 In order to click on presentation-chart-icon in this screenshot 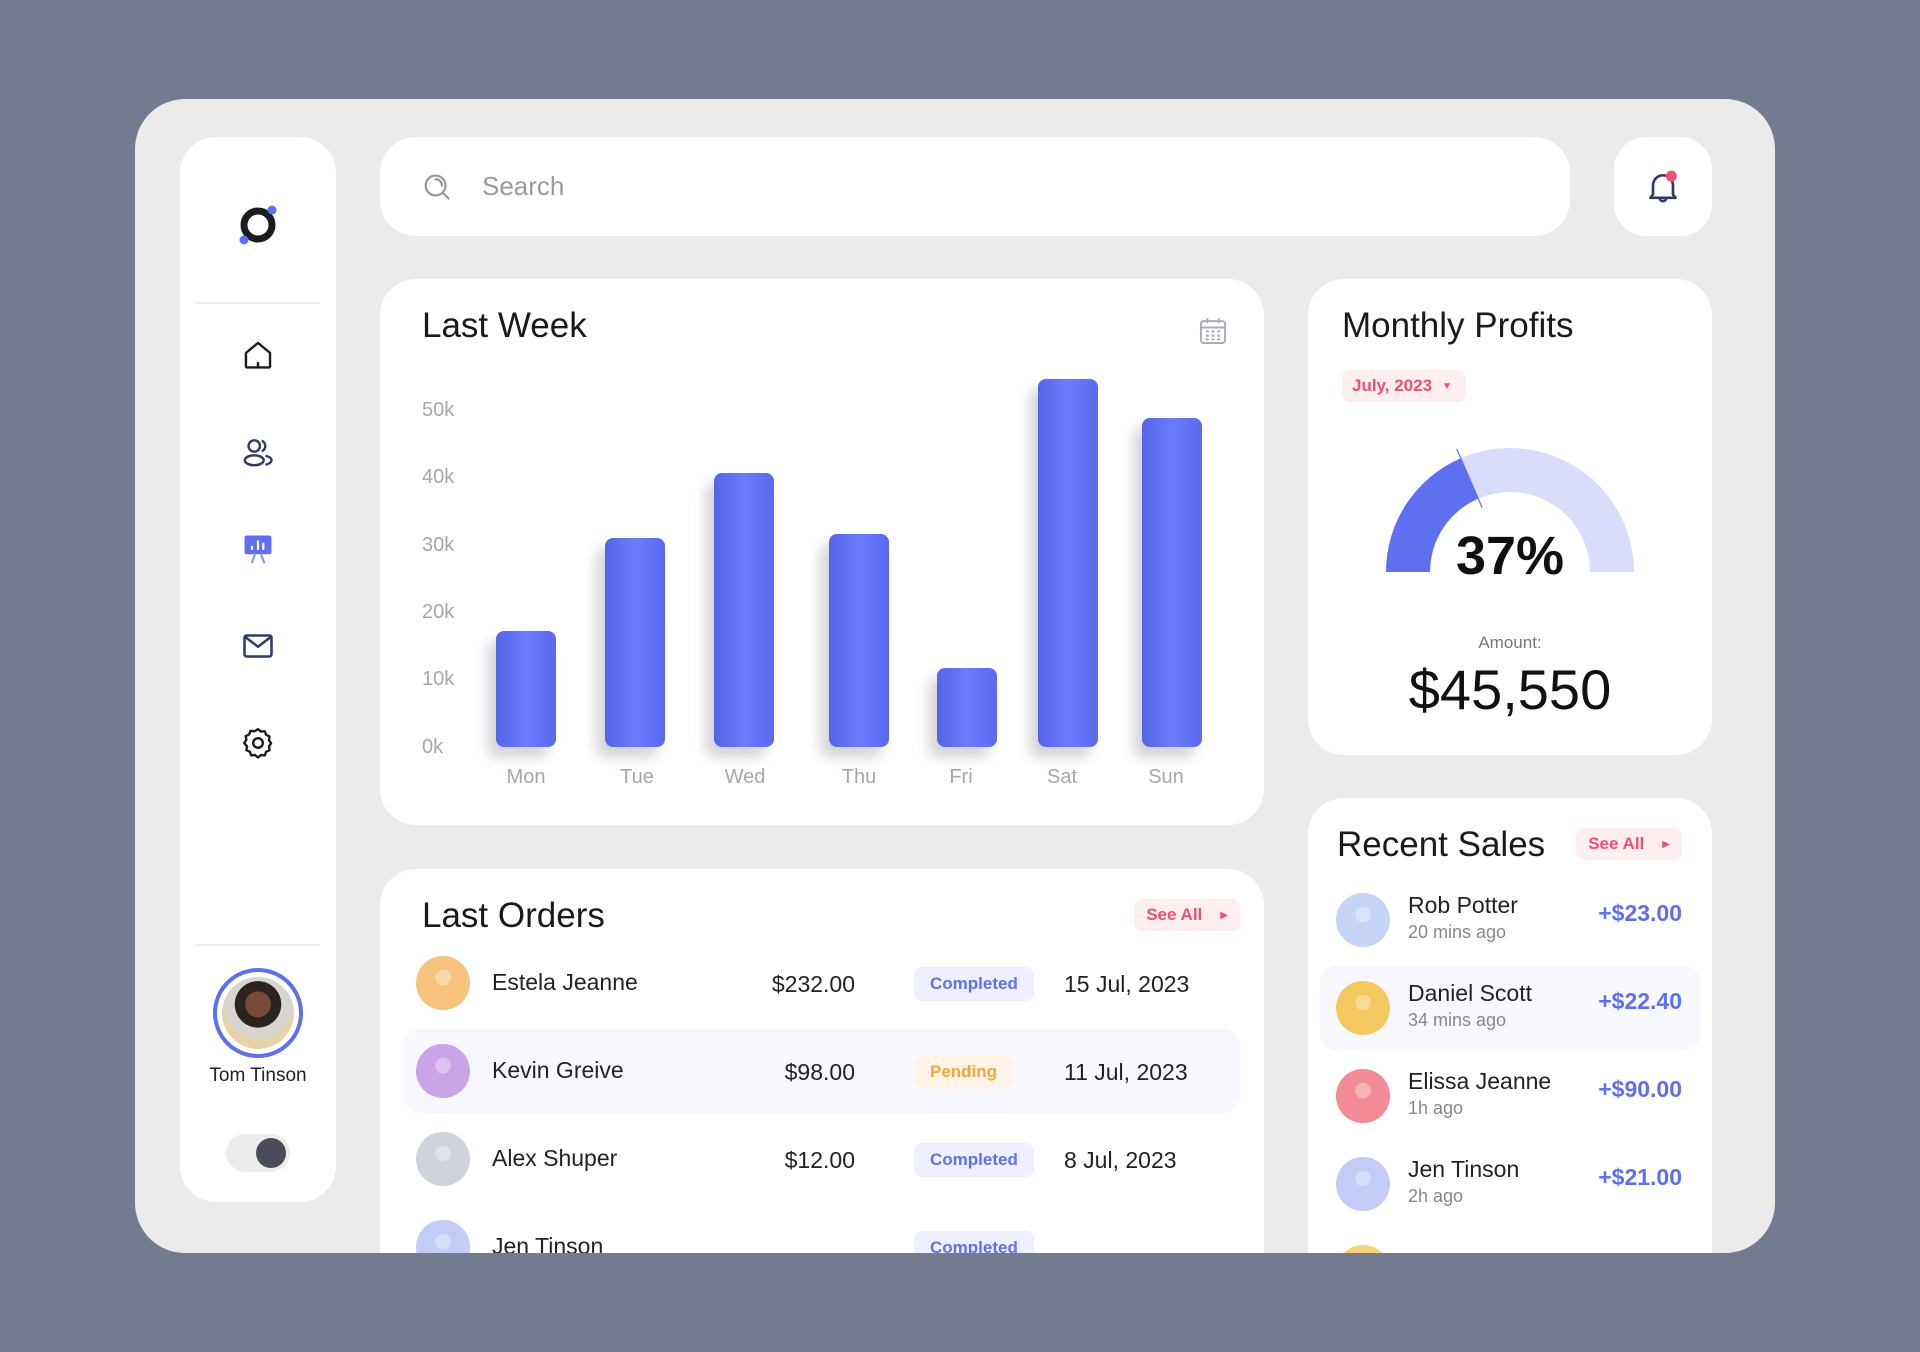, I will do `click(258, 549)`.